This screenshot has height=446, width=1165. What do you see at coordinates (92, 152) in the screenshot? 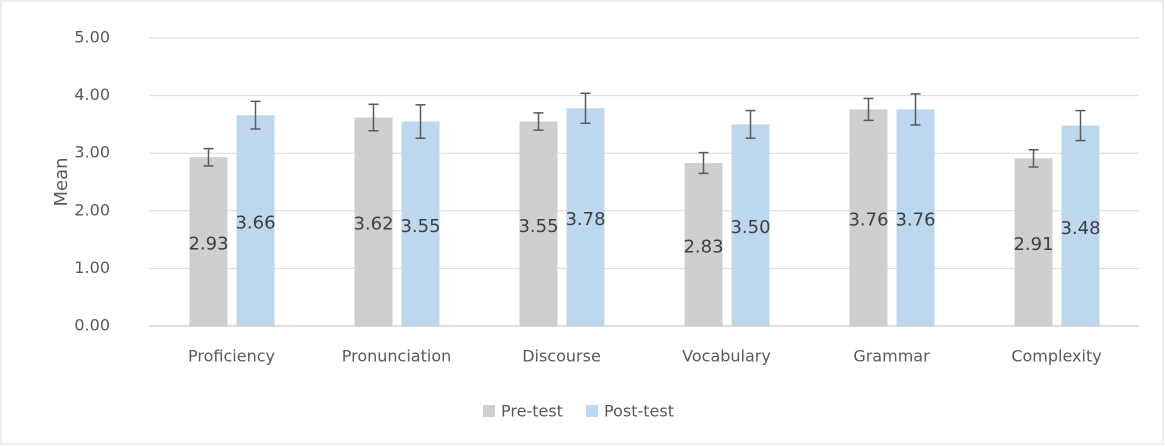
I see `y-tick-label: 3.00` at bounding box center [92, 152].